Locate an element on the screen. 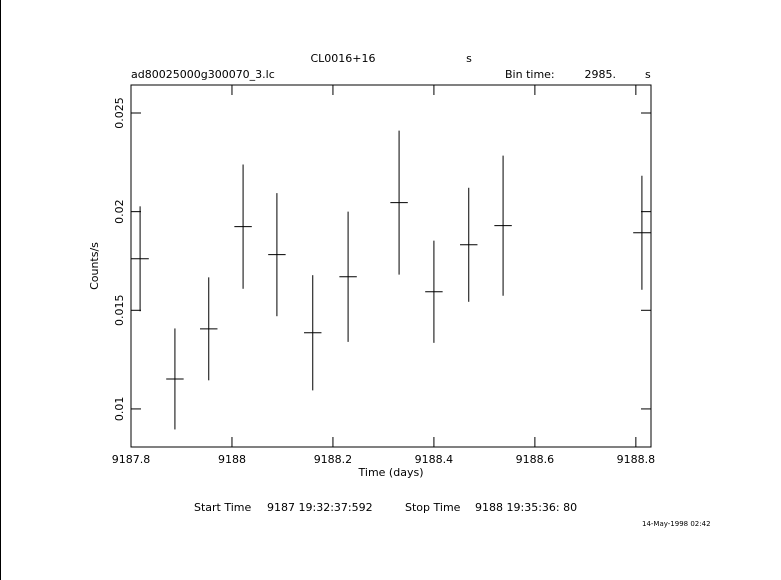 The width and height of the screenshot is (781, 580). x-tick-label: 9188.4 is located at coordinates (434, 459).